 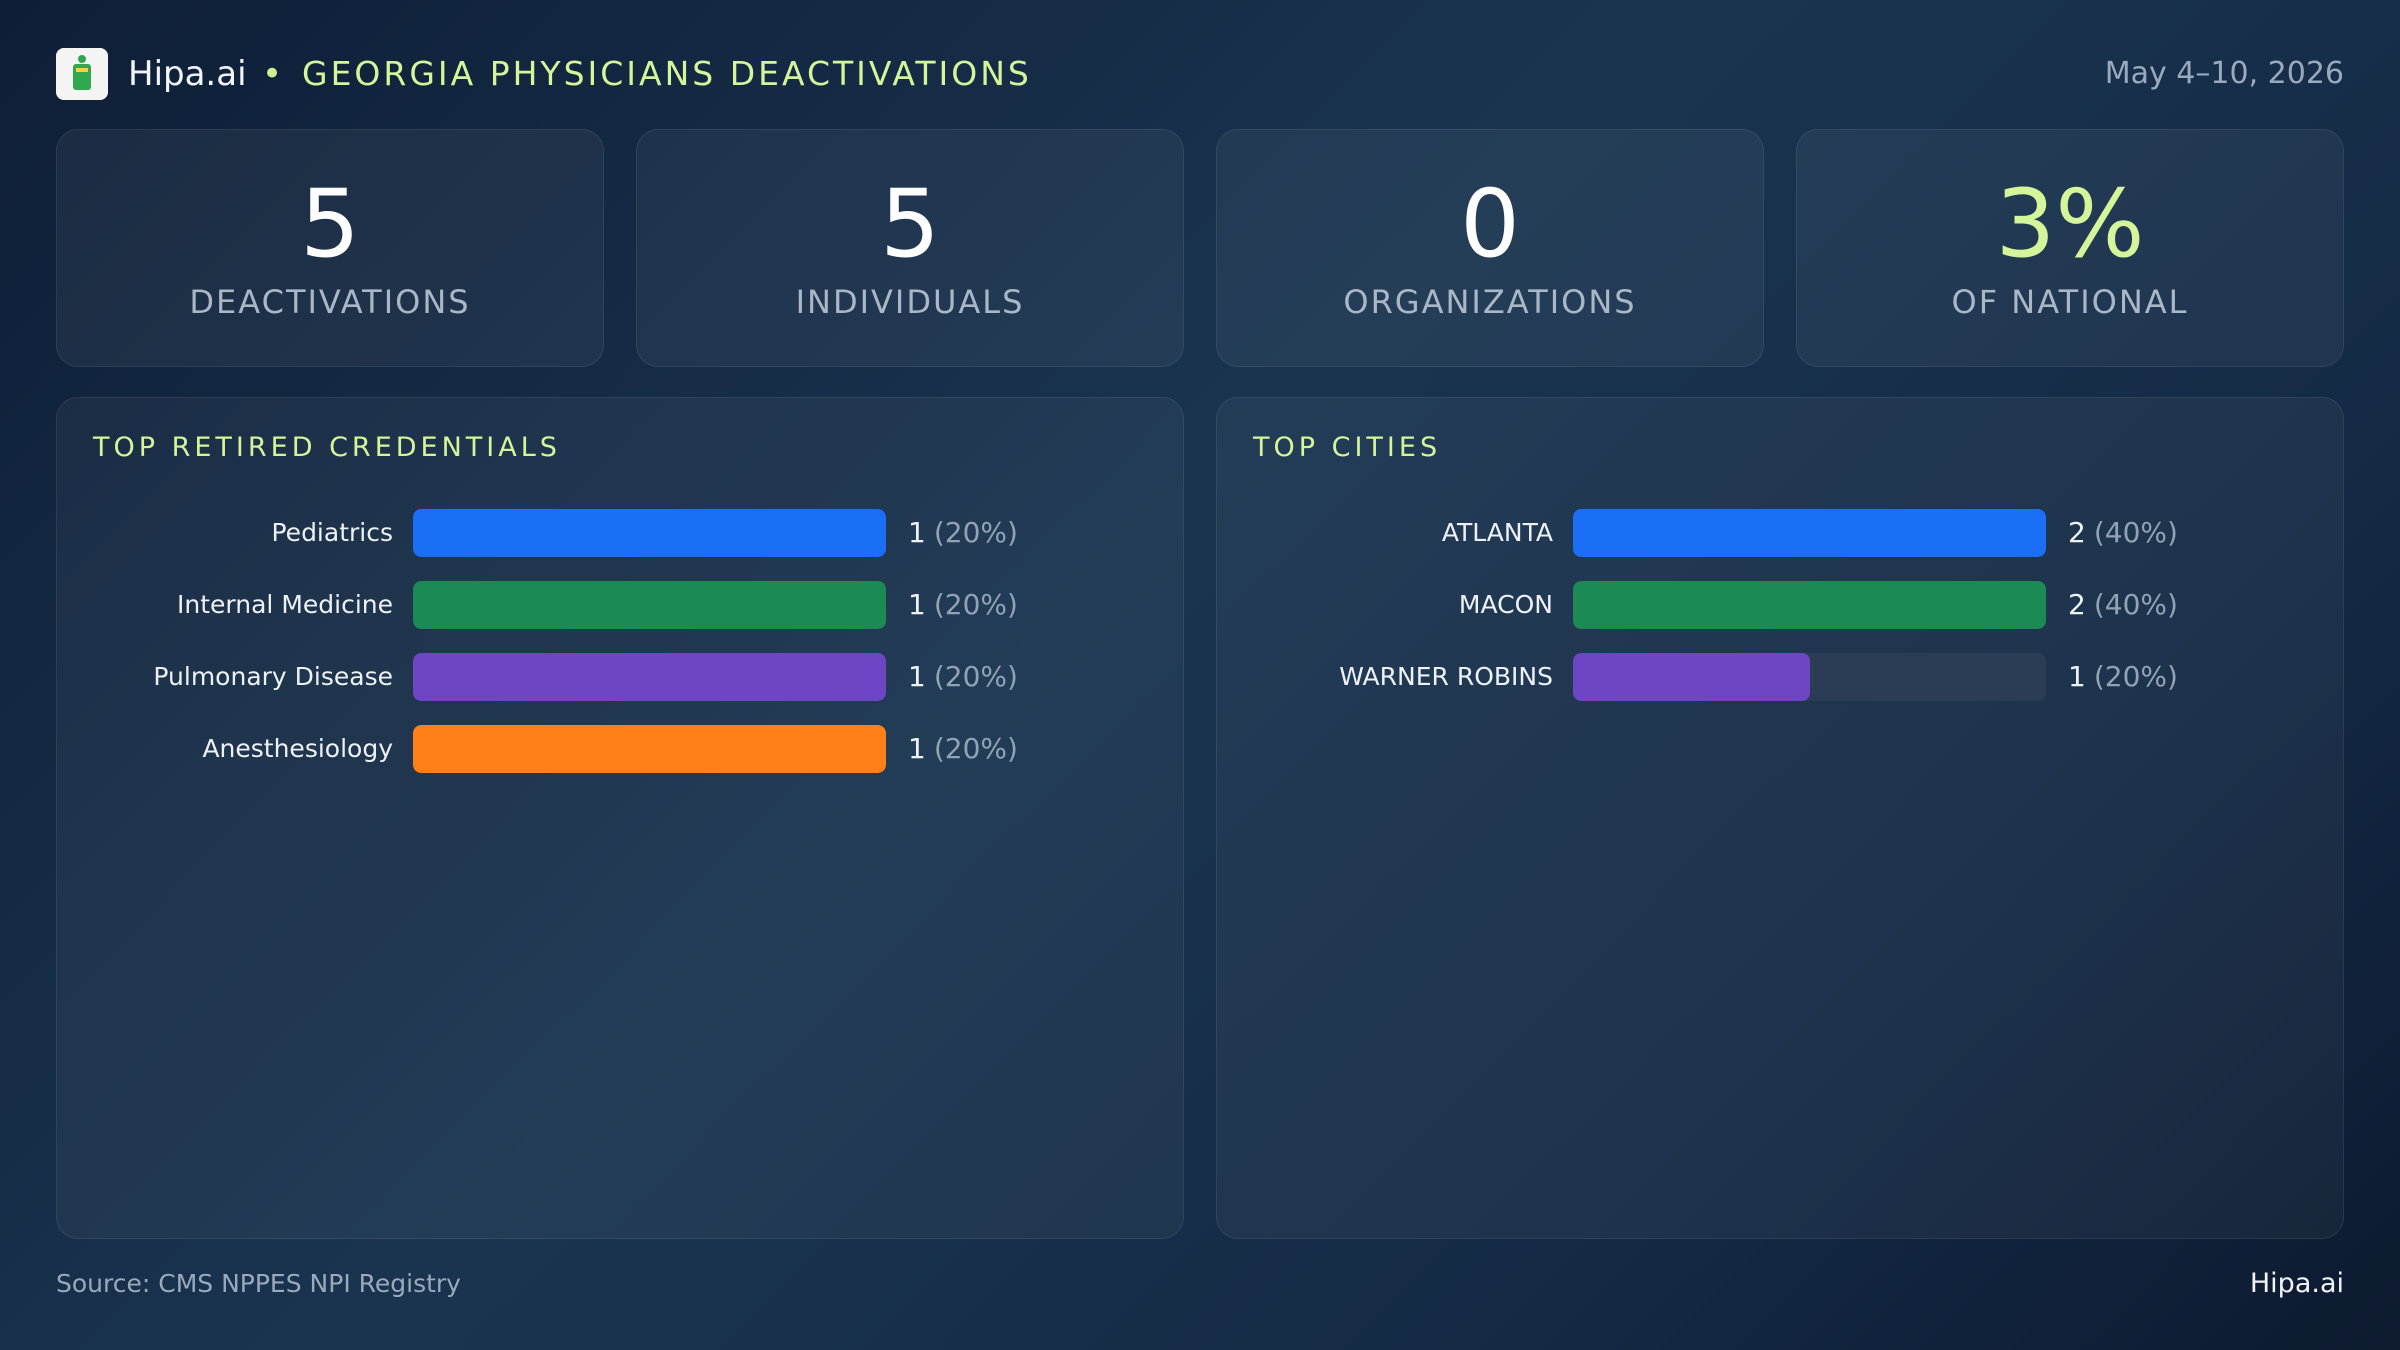 What do you see at coordinates (910, 302) in the screenshot?
I see `stat-label: INDIVIDUALS` at bounding box center [910, 302].